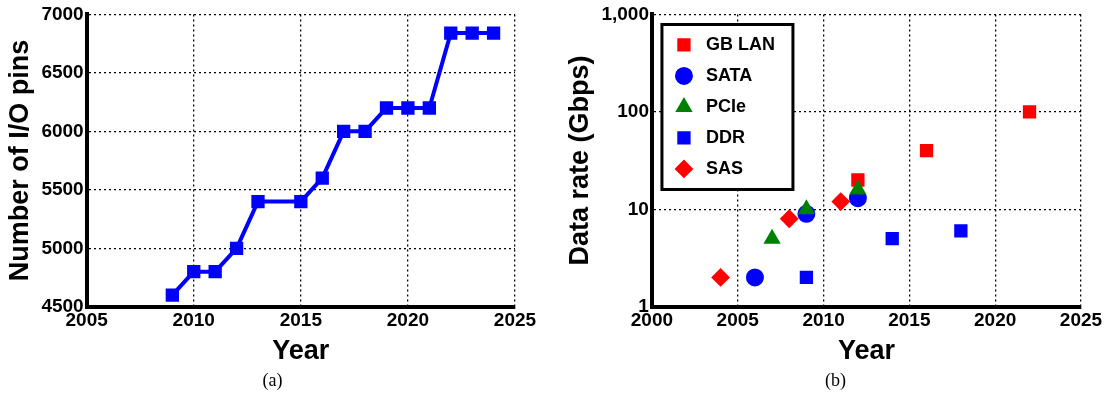 This screenshot has width=1111, height=404. Describe the element at coordinates (578, 160) in the screenshot. I see `y-axis-title: Data rate (Gbps)` at that location.